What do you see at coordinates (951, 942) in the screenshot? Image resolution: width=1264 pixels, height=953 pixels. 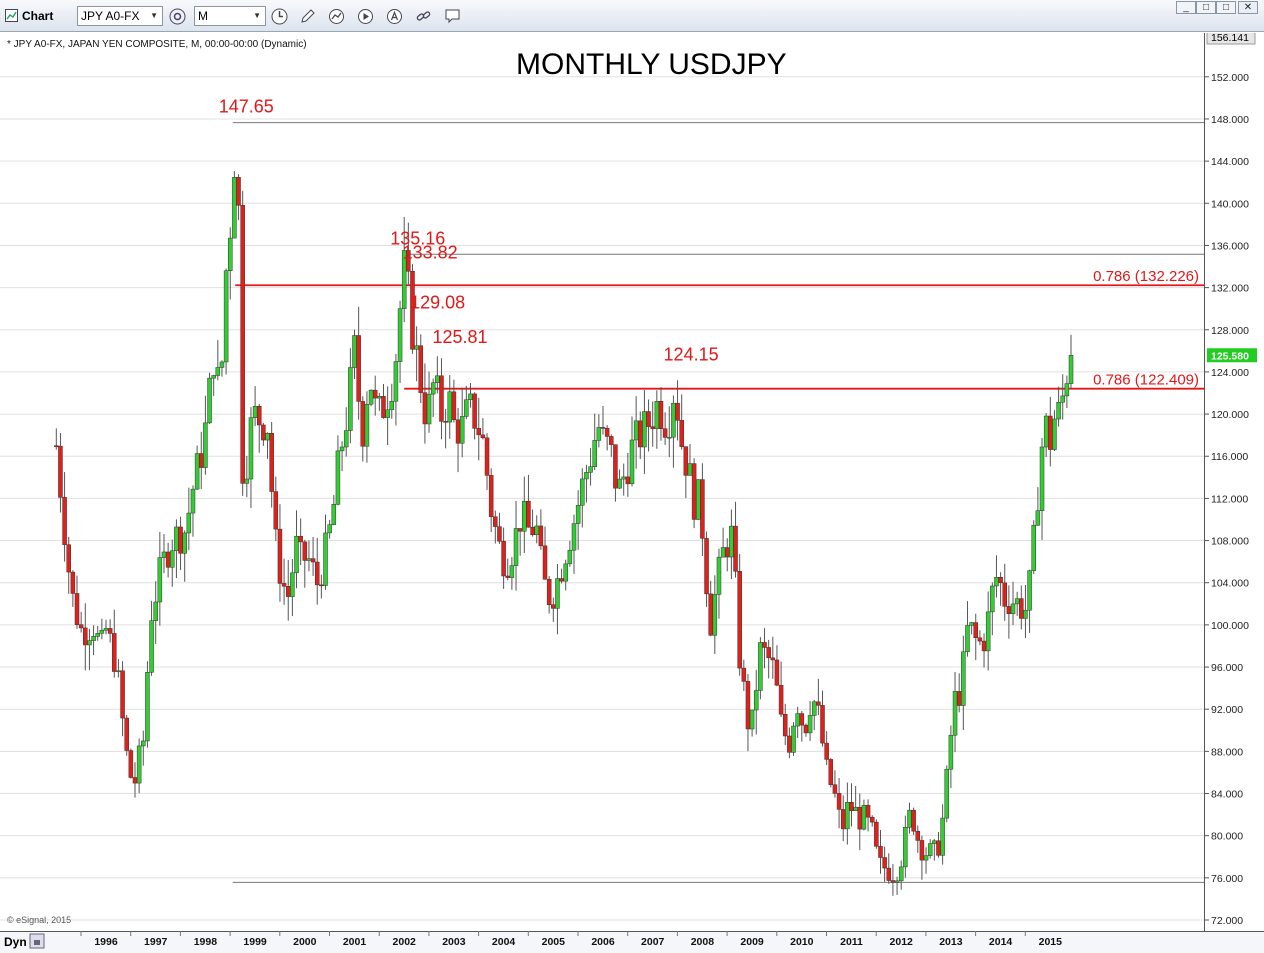 I see `x-tick-label: 2013` at bounding box center [951, 942].